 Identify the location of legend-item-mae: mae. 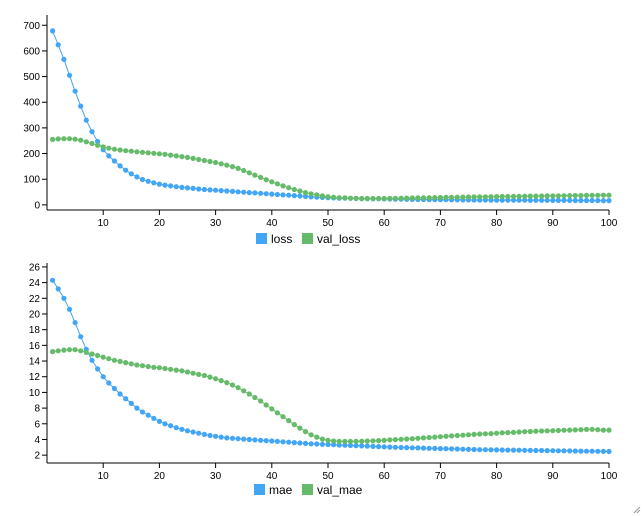
(273, 490).